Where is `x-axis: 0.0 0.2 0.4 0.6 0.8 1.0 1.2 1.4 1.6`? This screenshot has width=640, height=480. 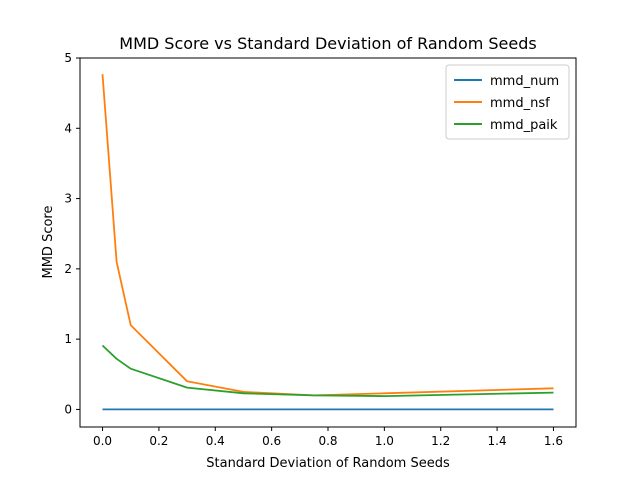 x-axis: 0.0 0.2 0.4 0.6 0.8 1.0 1.2 1.4 1.6 is located at coordinates (328, 437).